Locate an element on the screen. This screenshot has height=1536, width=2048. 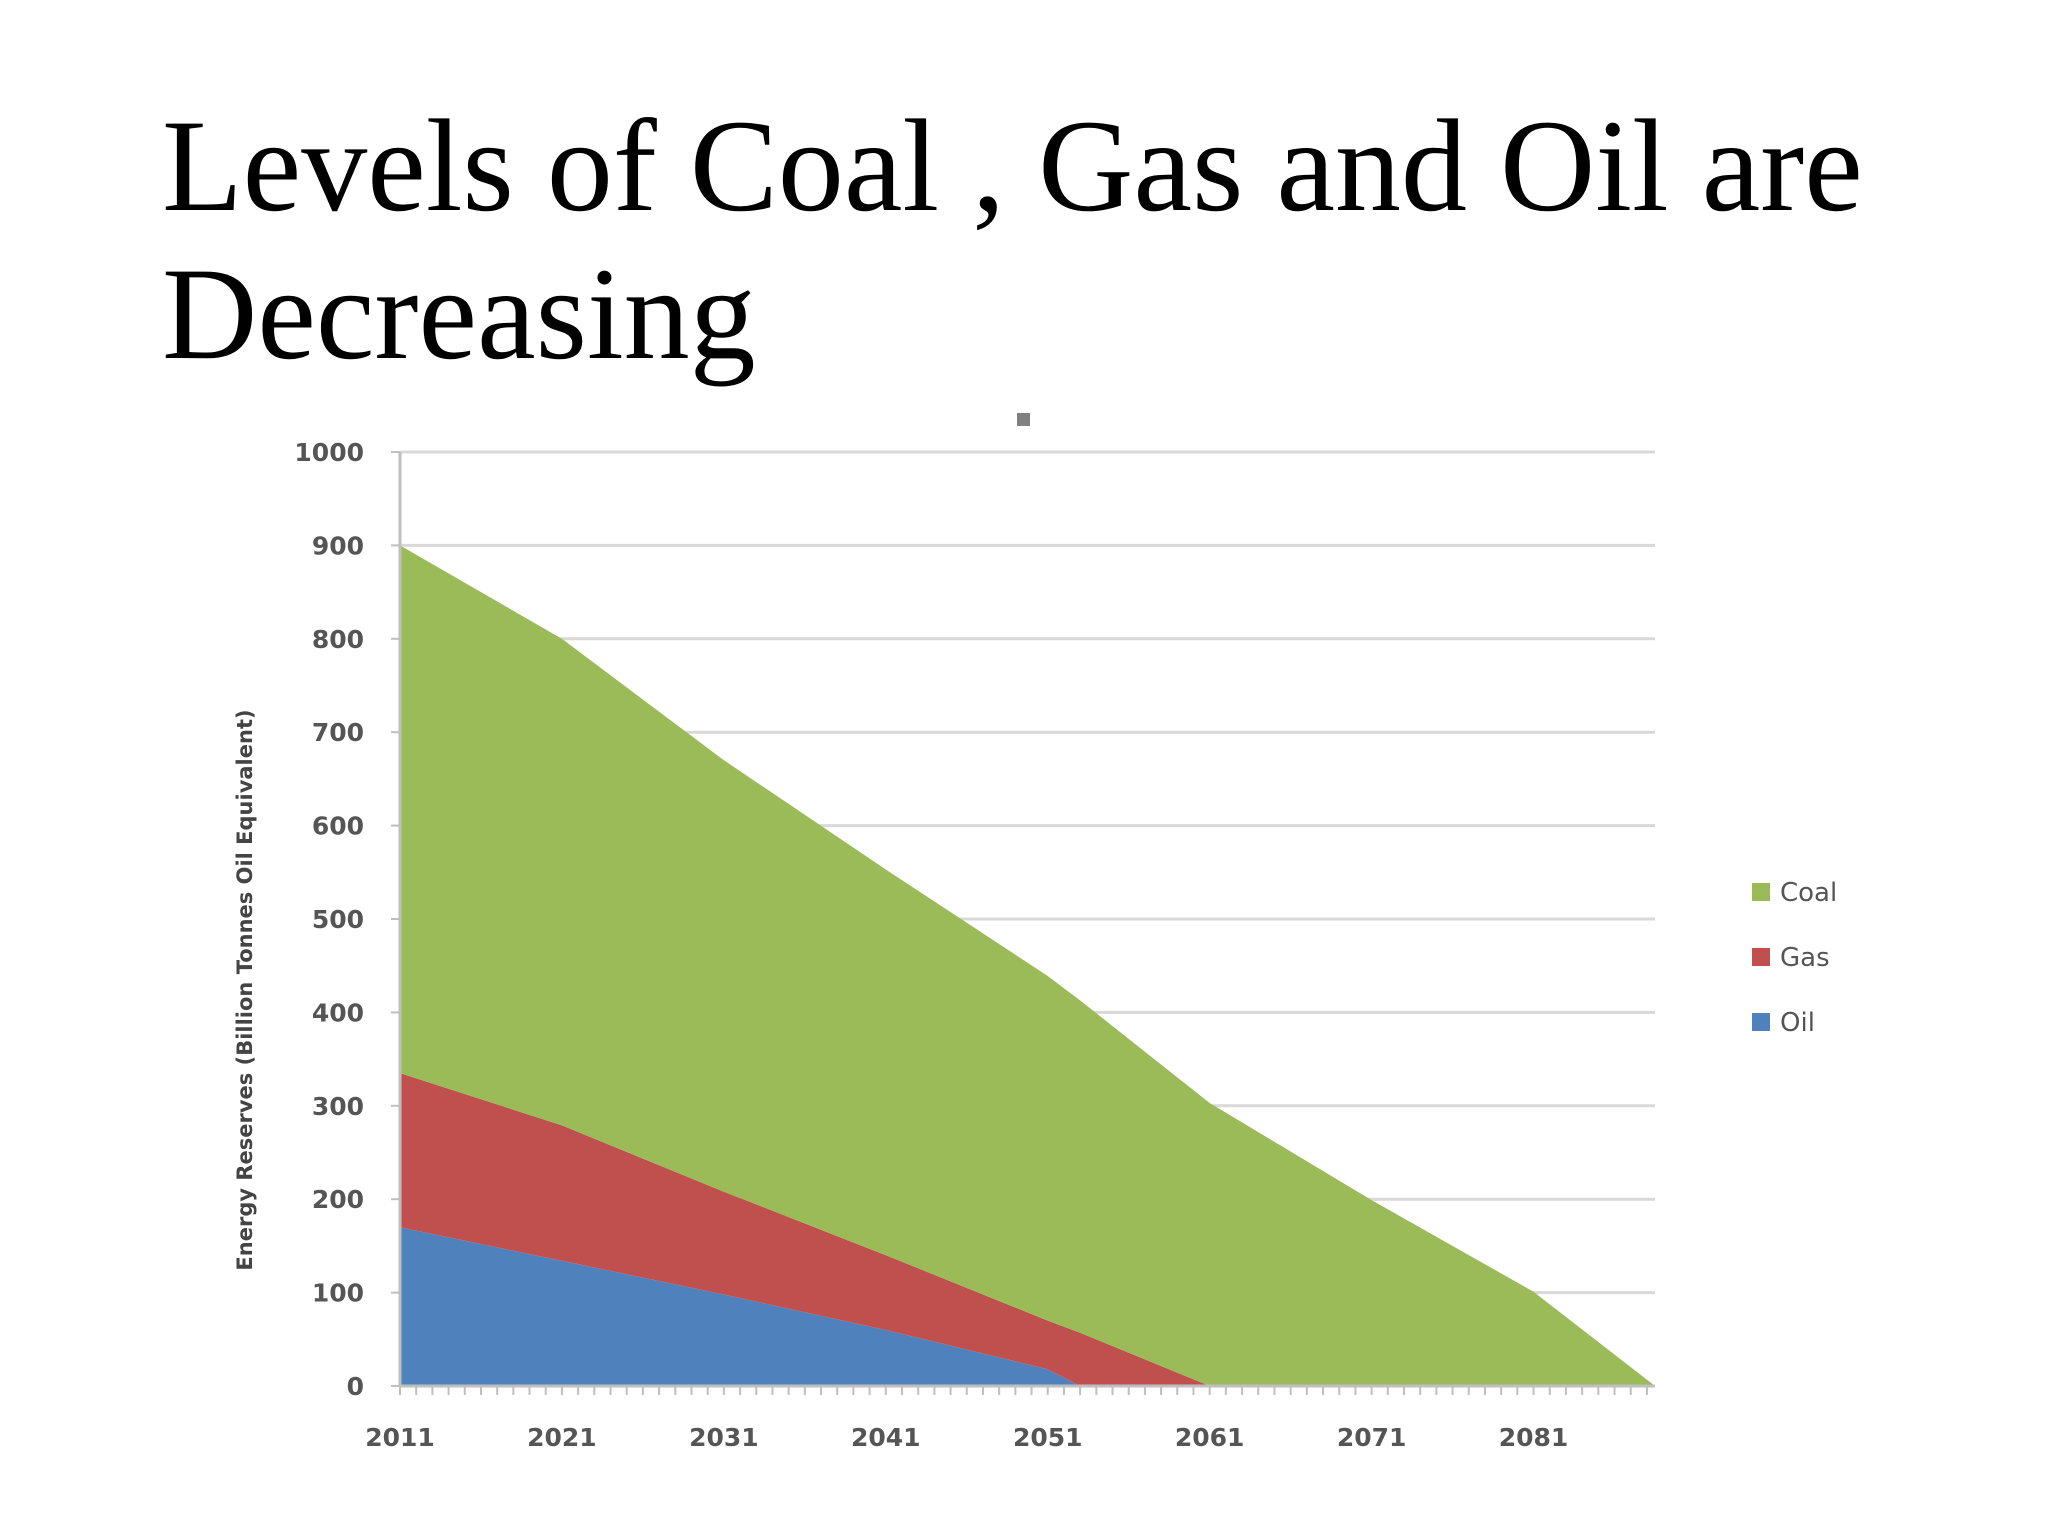
x-tick-label-2021: 2021 is located at coordinates (562, 1437).